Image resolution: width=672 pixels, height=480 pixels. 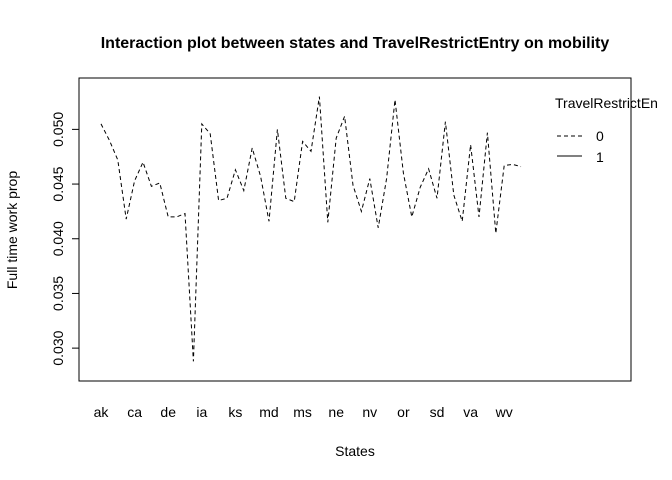 I want to click on x-axis: ak ca de ia ks md ms ne nv or sd va wv, so click(x=303, y=412).